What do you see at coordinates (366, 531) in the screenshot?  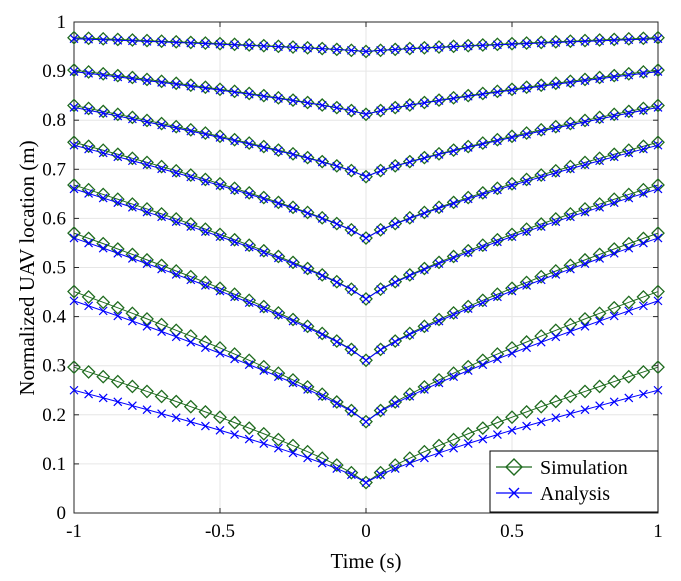 I see `x-tick-label: 0` at bounding box center [366, 531].